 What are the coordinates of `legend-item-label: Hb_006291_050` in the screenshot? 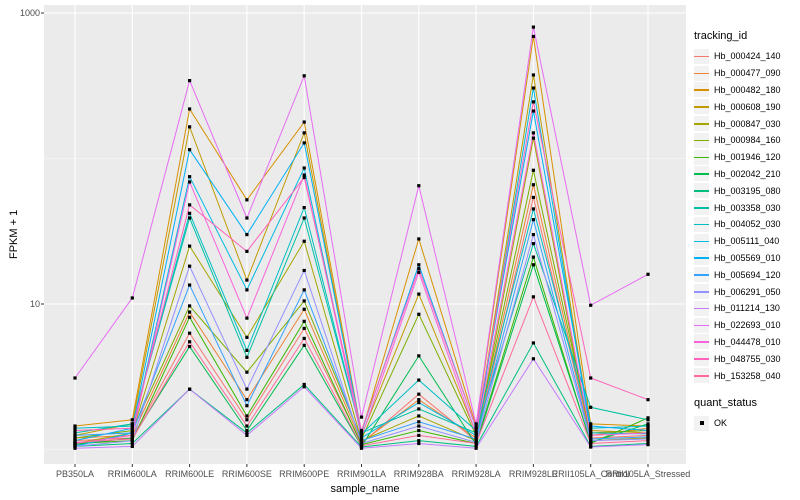 It's located at (747, 291).